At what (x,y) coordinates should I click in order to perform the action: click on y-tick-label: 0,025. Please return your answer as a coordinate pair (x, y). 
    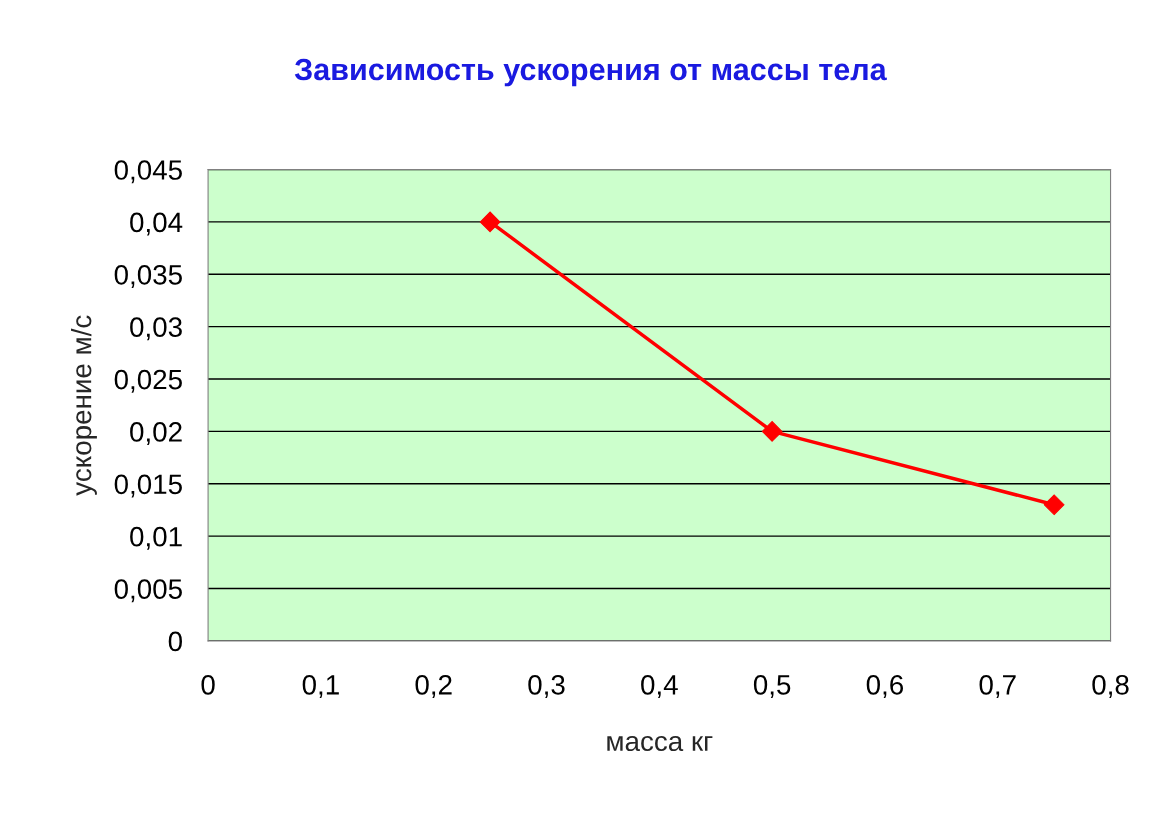
    Looking at the image, I should click on (148, 381).